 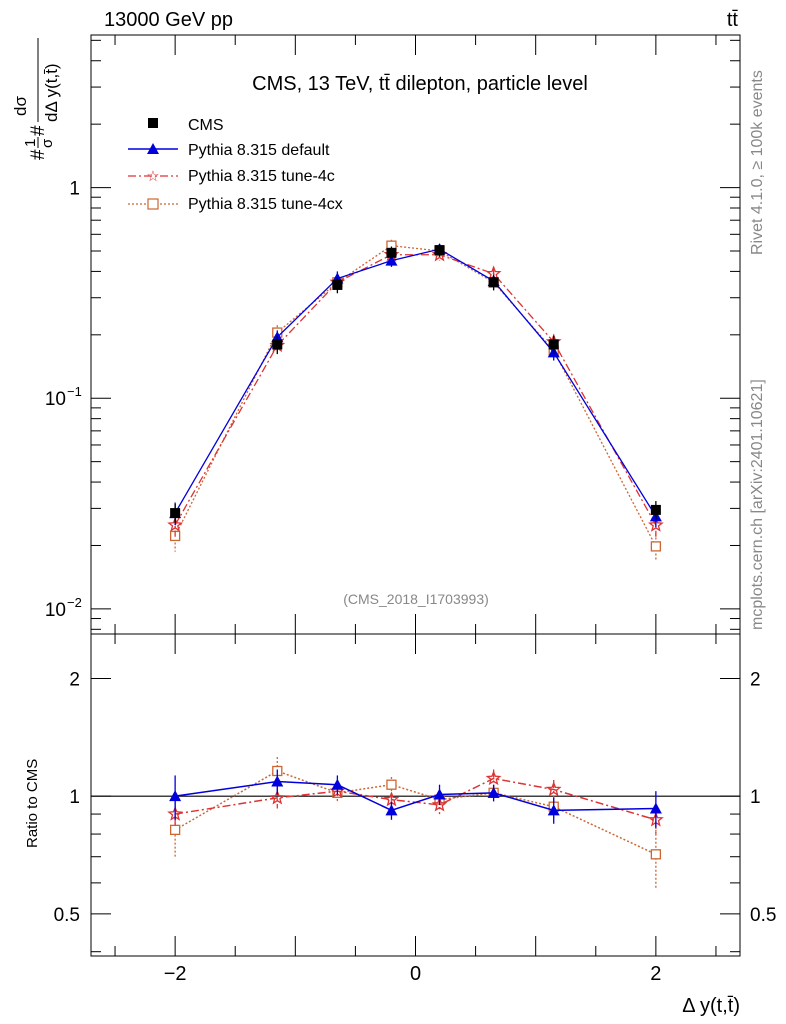 I want to click on ratio-series-pythia-8-315-default, so click(x=415, y=798).